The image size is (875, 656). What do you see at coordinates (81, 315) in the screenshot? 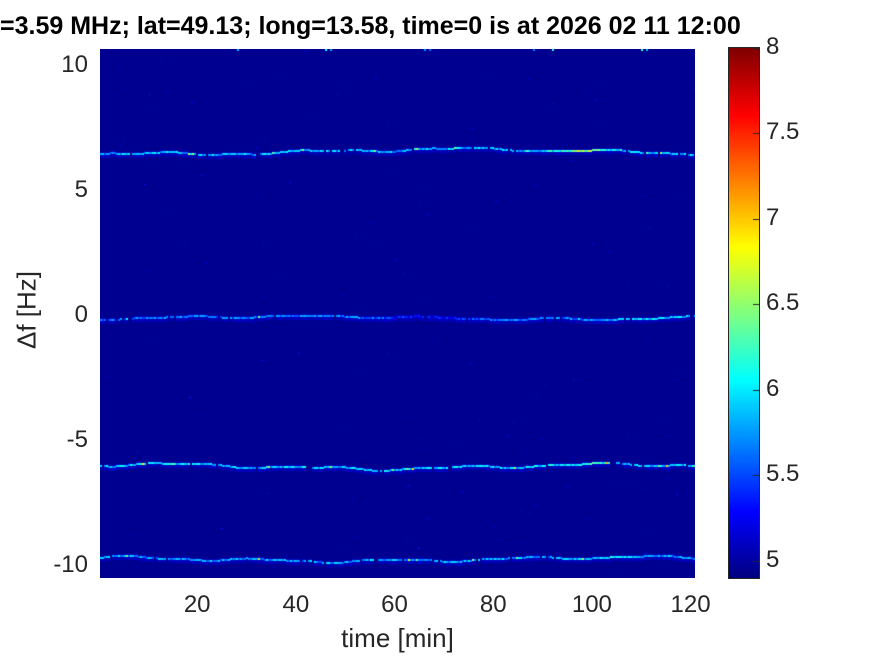
I see `y-tick-label: 0` at bounding box center [81, 315].